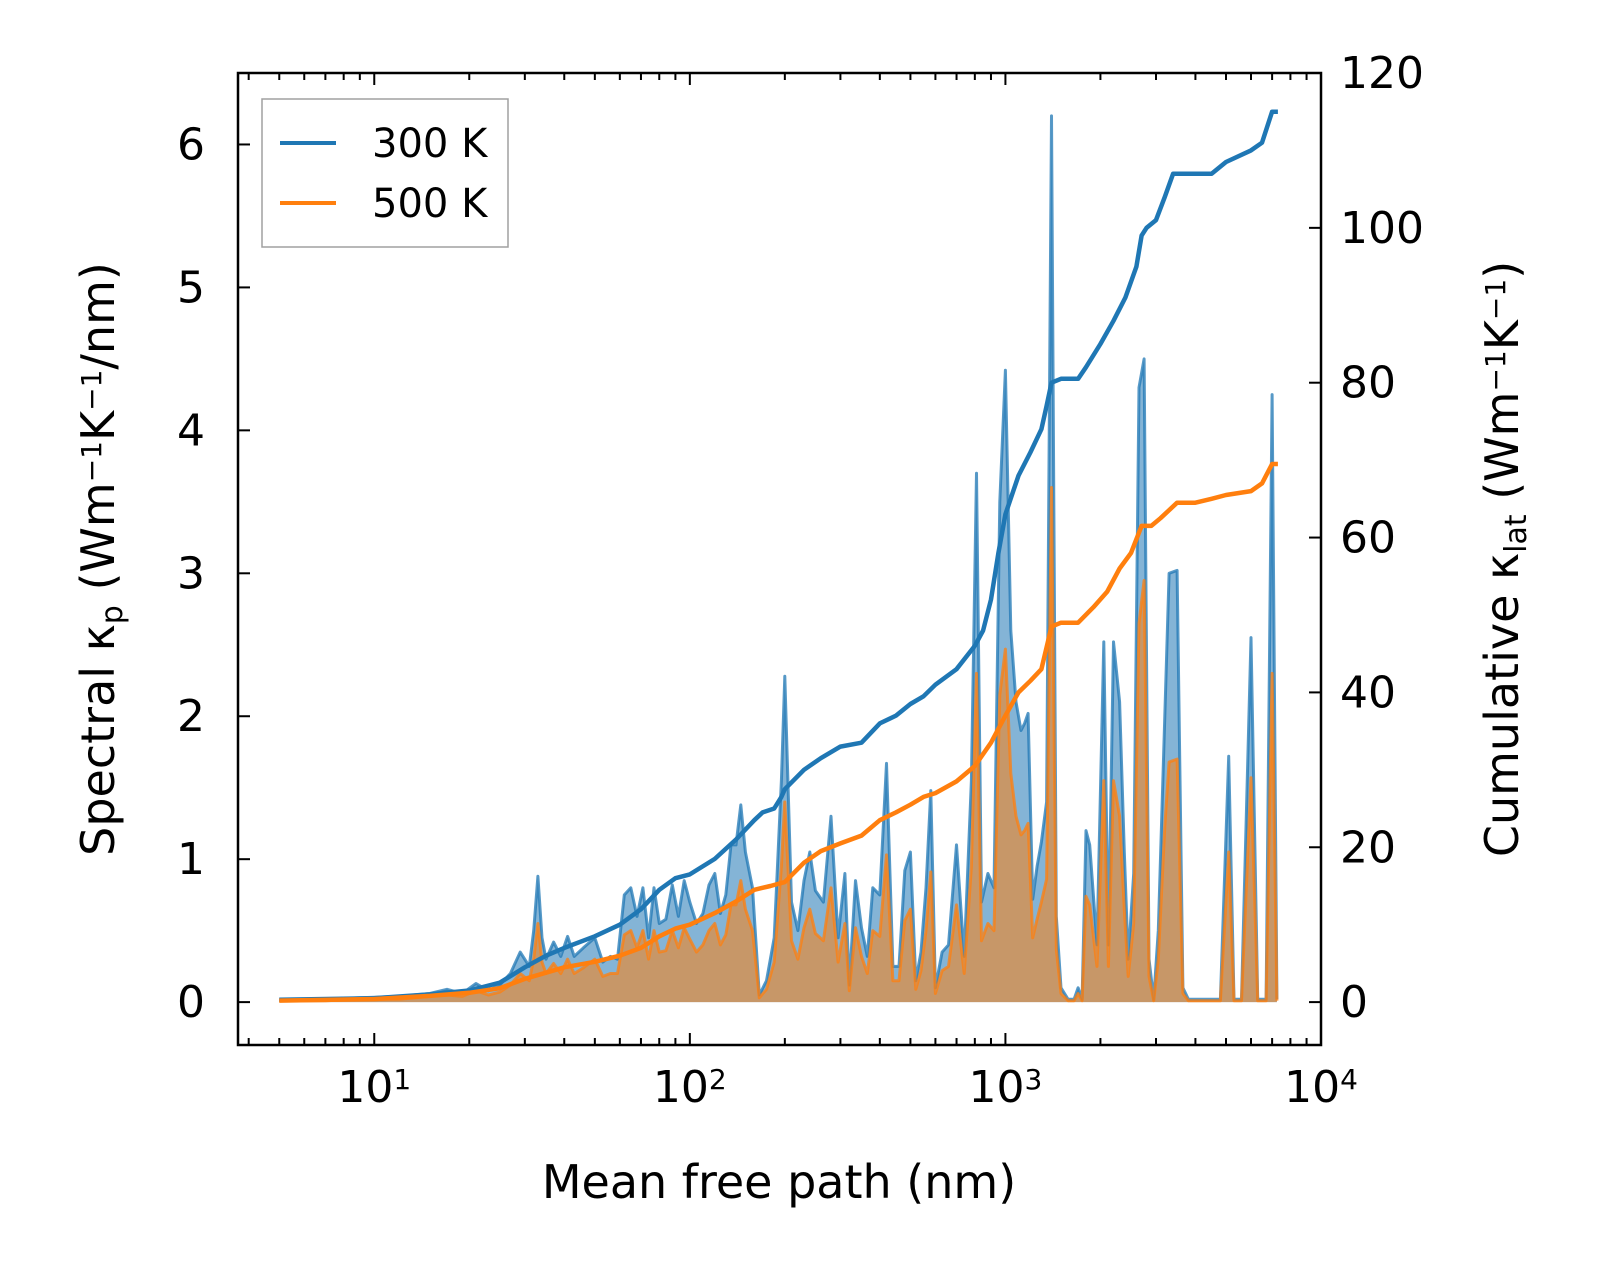  I want to click on x-axis-label: Mean free path (nm), so click(779, 1182).